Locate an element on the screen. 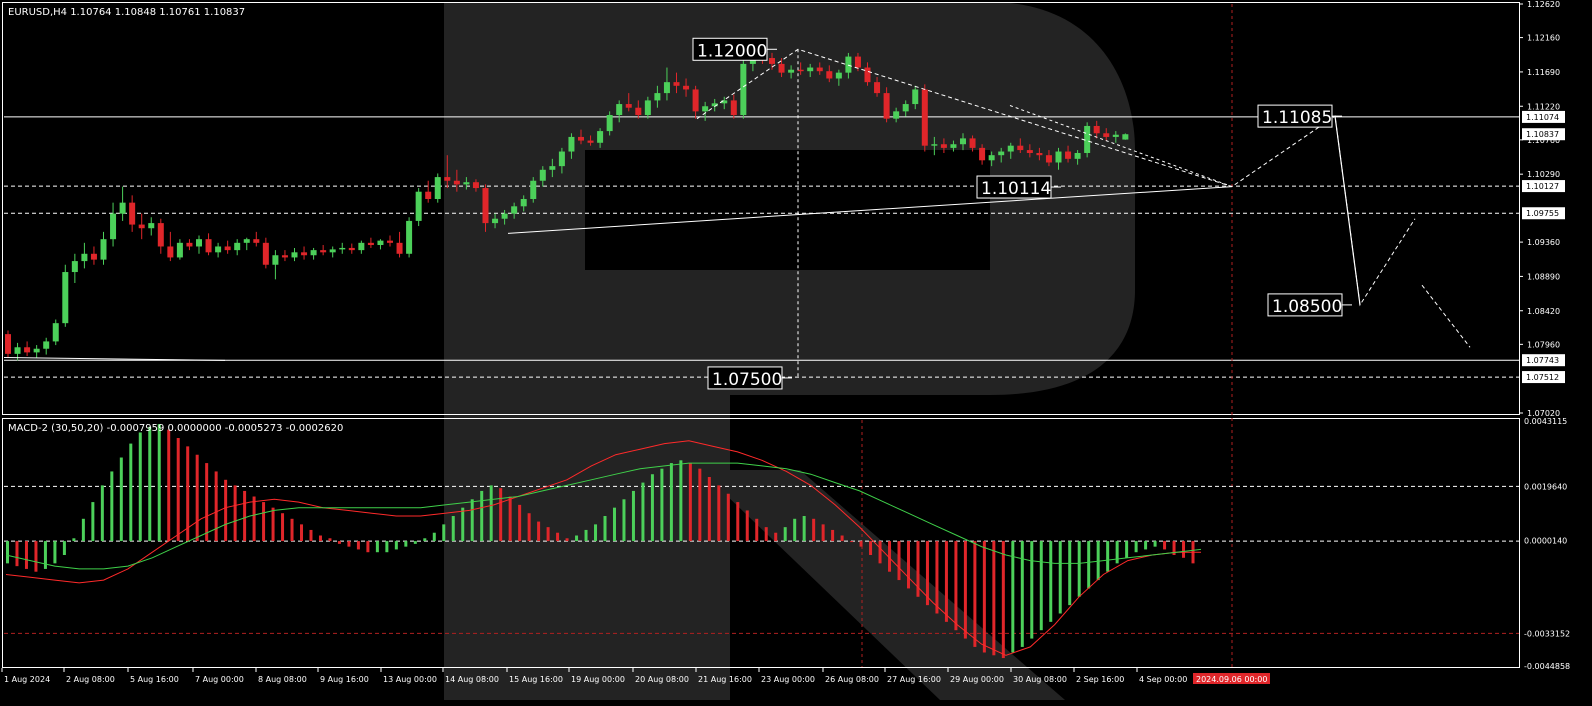 This screenshot has width=1592, height=706. price-tag-box is located at coordinates (1543, 186).